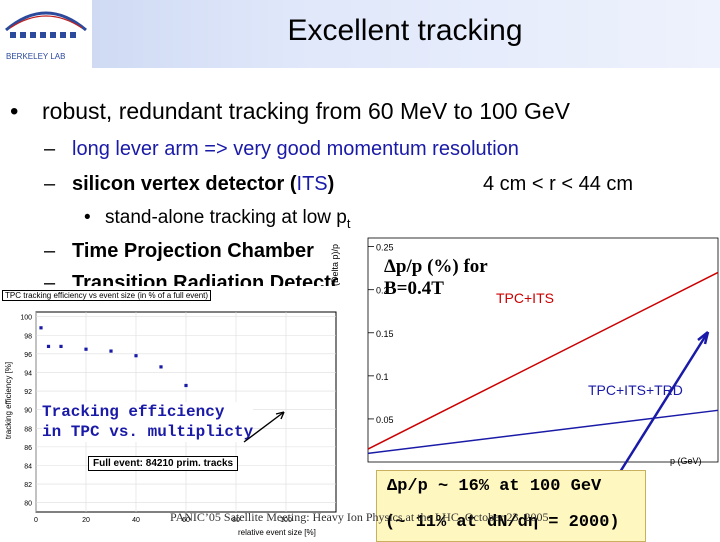 The width and height of the screenshot is (720, 542). I want to click on efficiency-xtick-label: 0, so click(36, 520).